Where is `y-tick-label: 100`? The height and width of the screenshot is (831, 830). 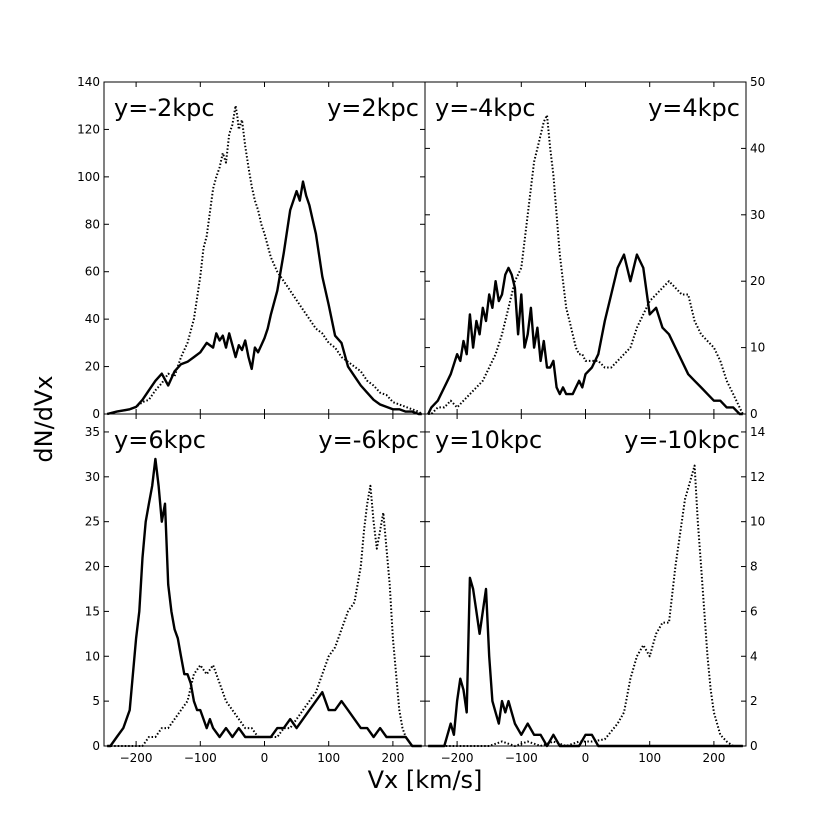
y-tick-label: 100 is located at coordinates (88, 177).